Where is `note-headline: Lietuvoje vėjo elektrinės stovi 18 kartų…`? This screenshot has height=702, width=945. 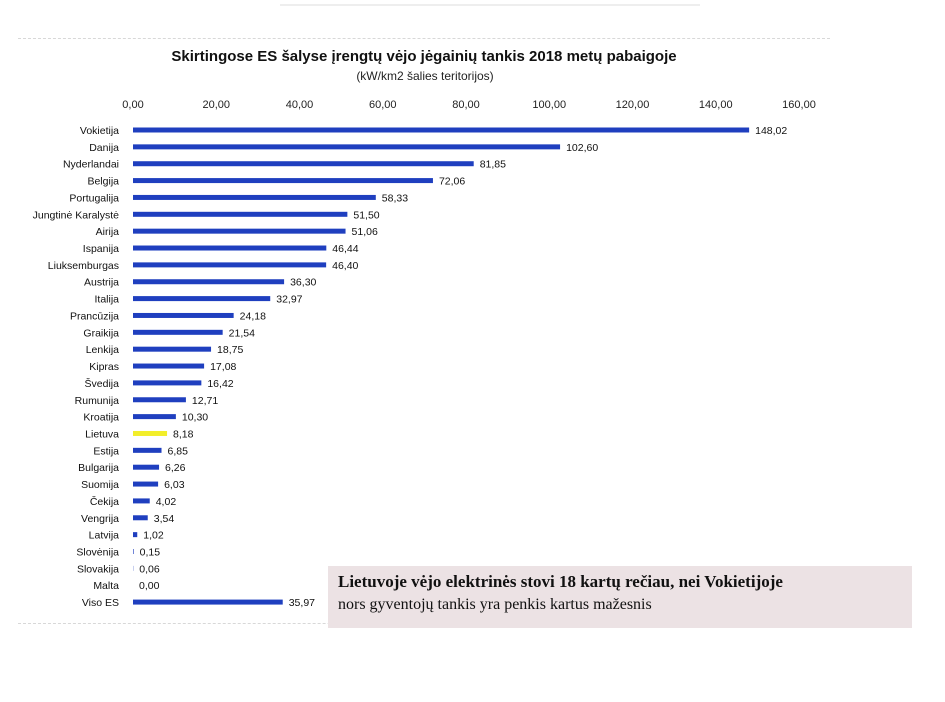
note-headline: Lietuvoje vėjo elektrinės stovi 18 kartų… is located at coordinates (560, 581).